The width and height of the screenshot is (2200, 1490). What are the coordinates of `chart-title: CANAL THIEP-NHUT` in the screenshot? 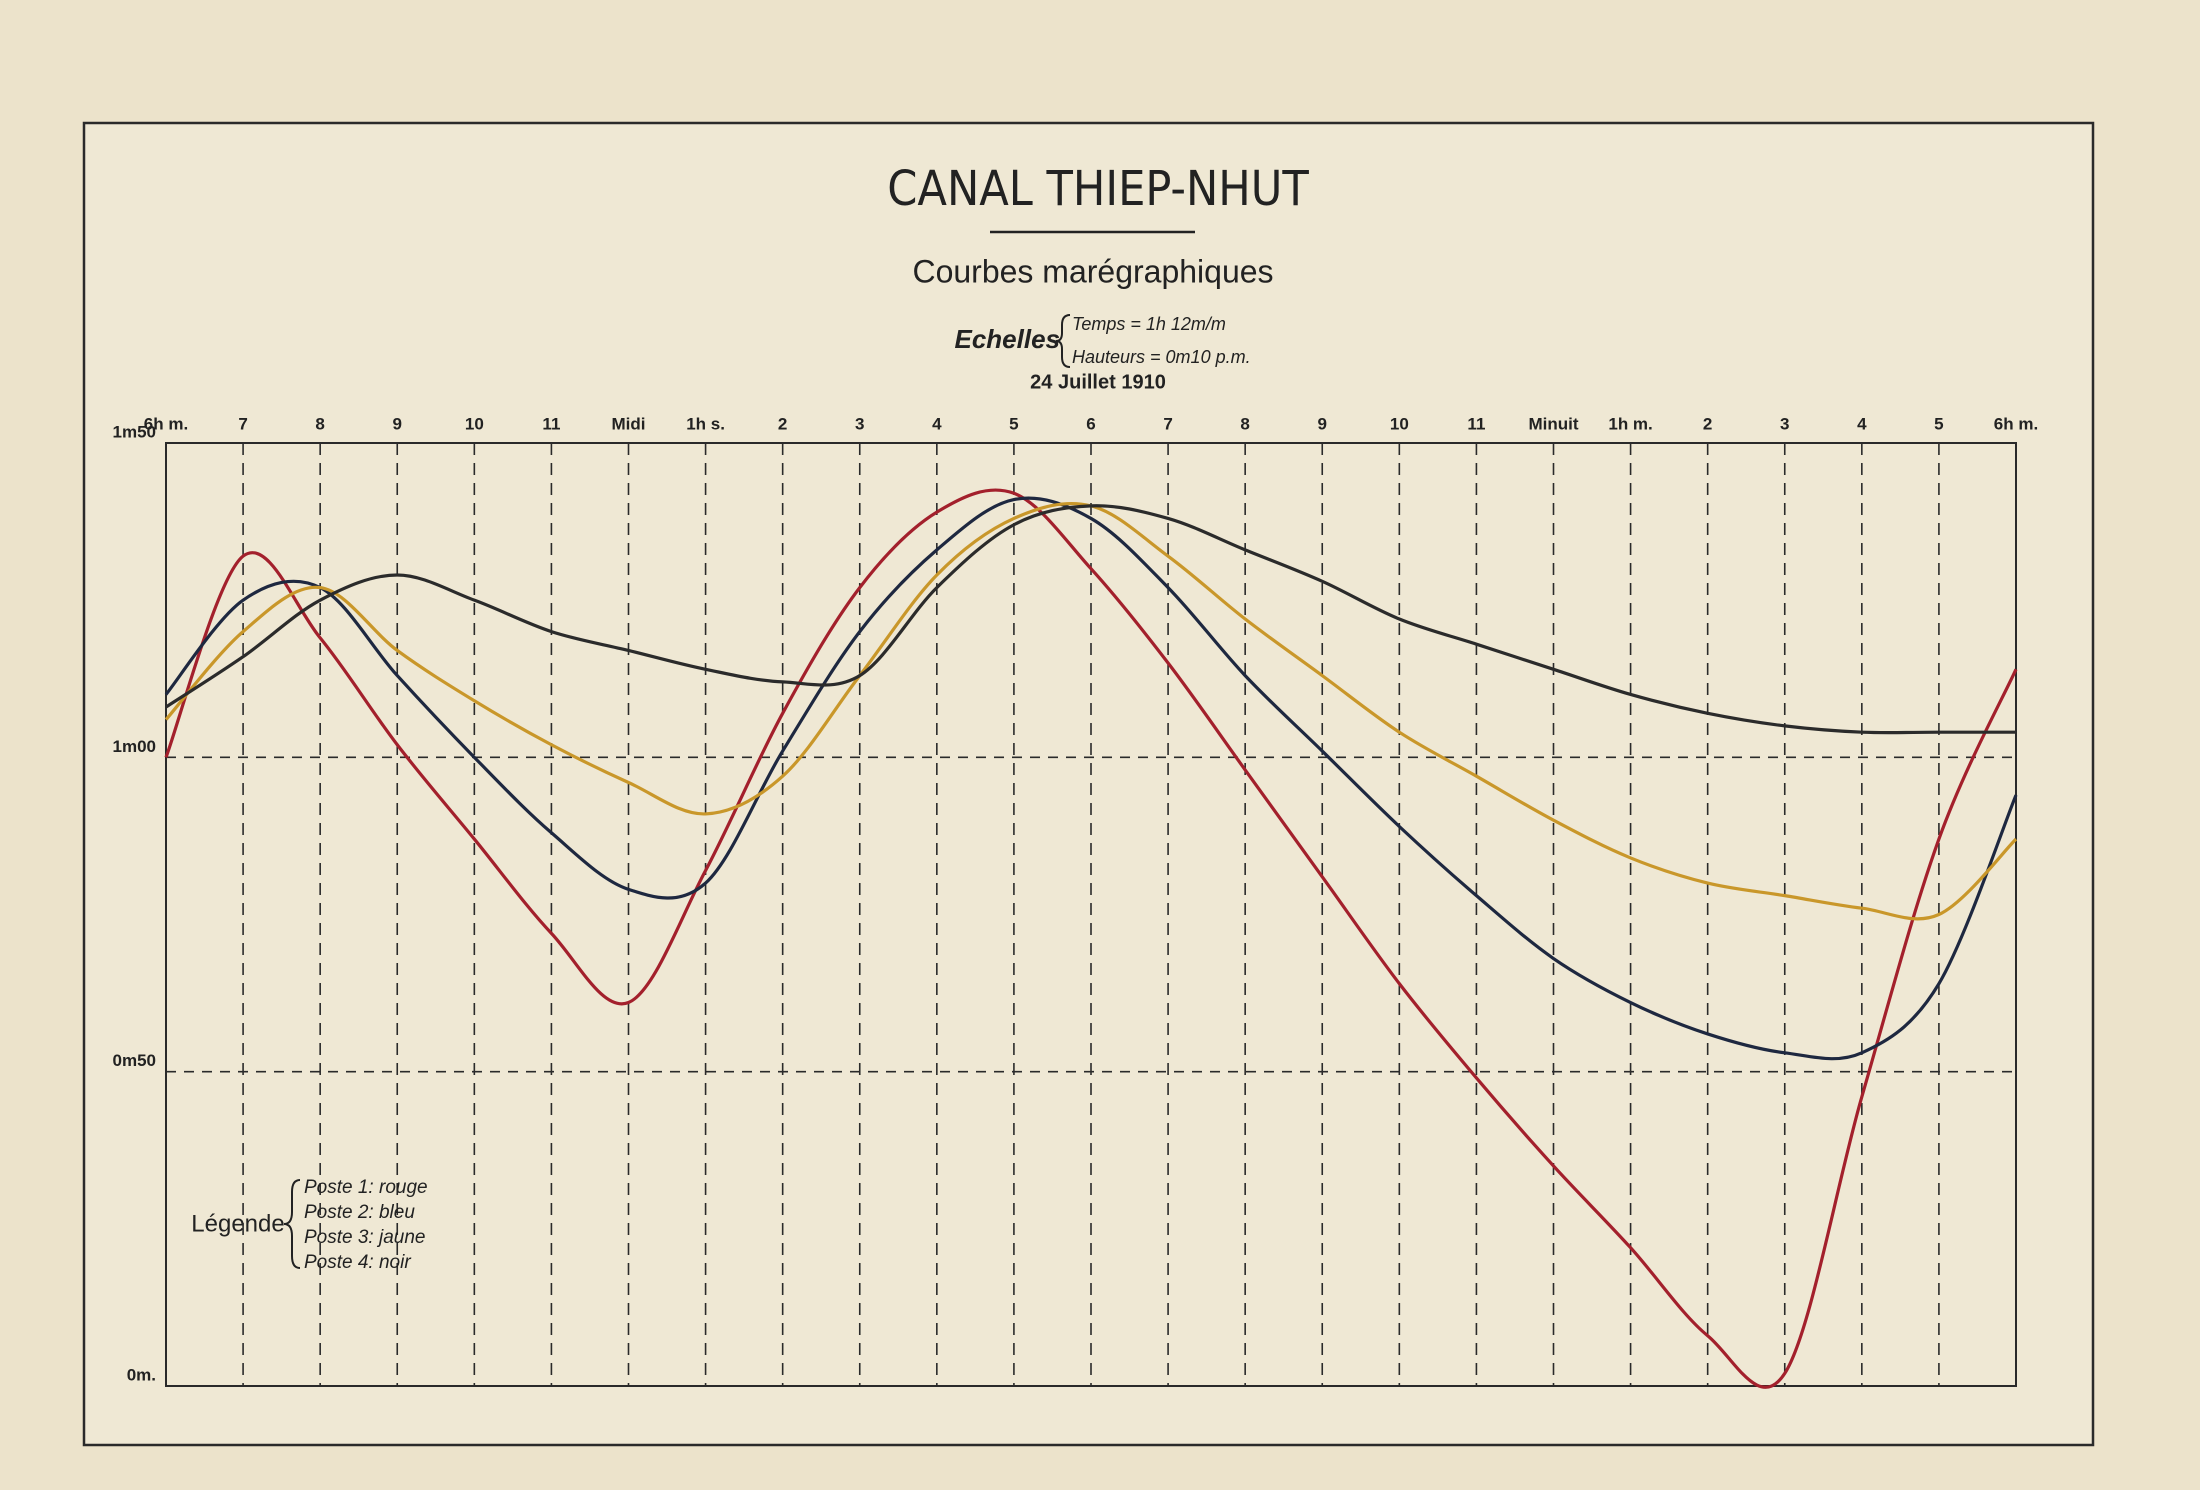 It's located at (1098, 189).